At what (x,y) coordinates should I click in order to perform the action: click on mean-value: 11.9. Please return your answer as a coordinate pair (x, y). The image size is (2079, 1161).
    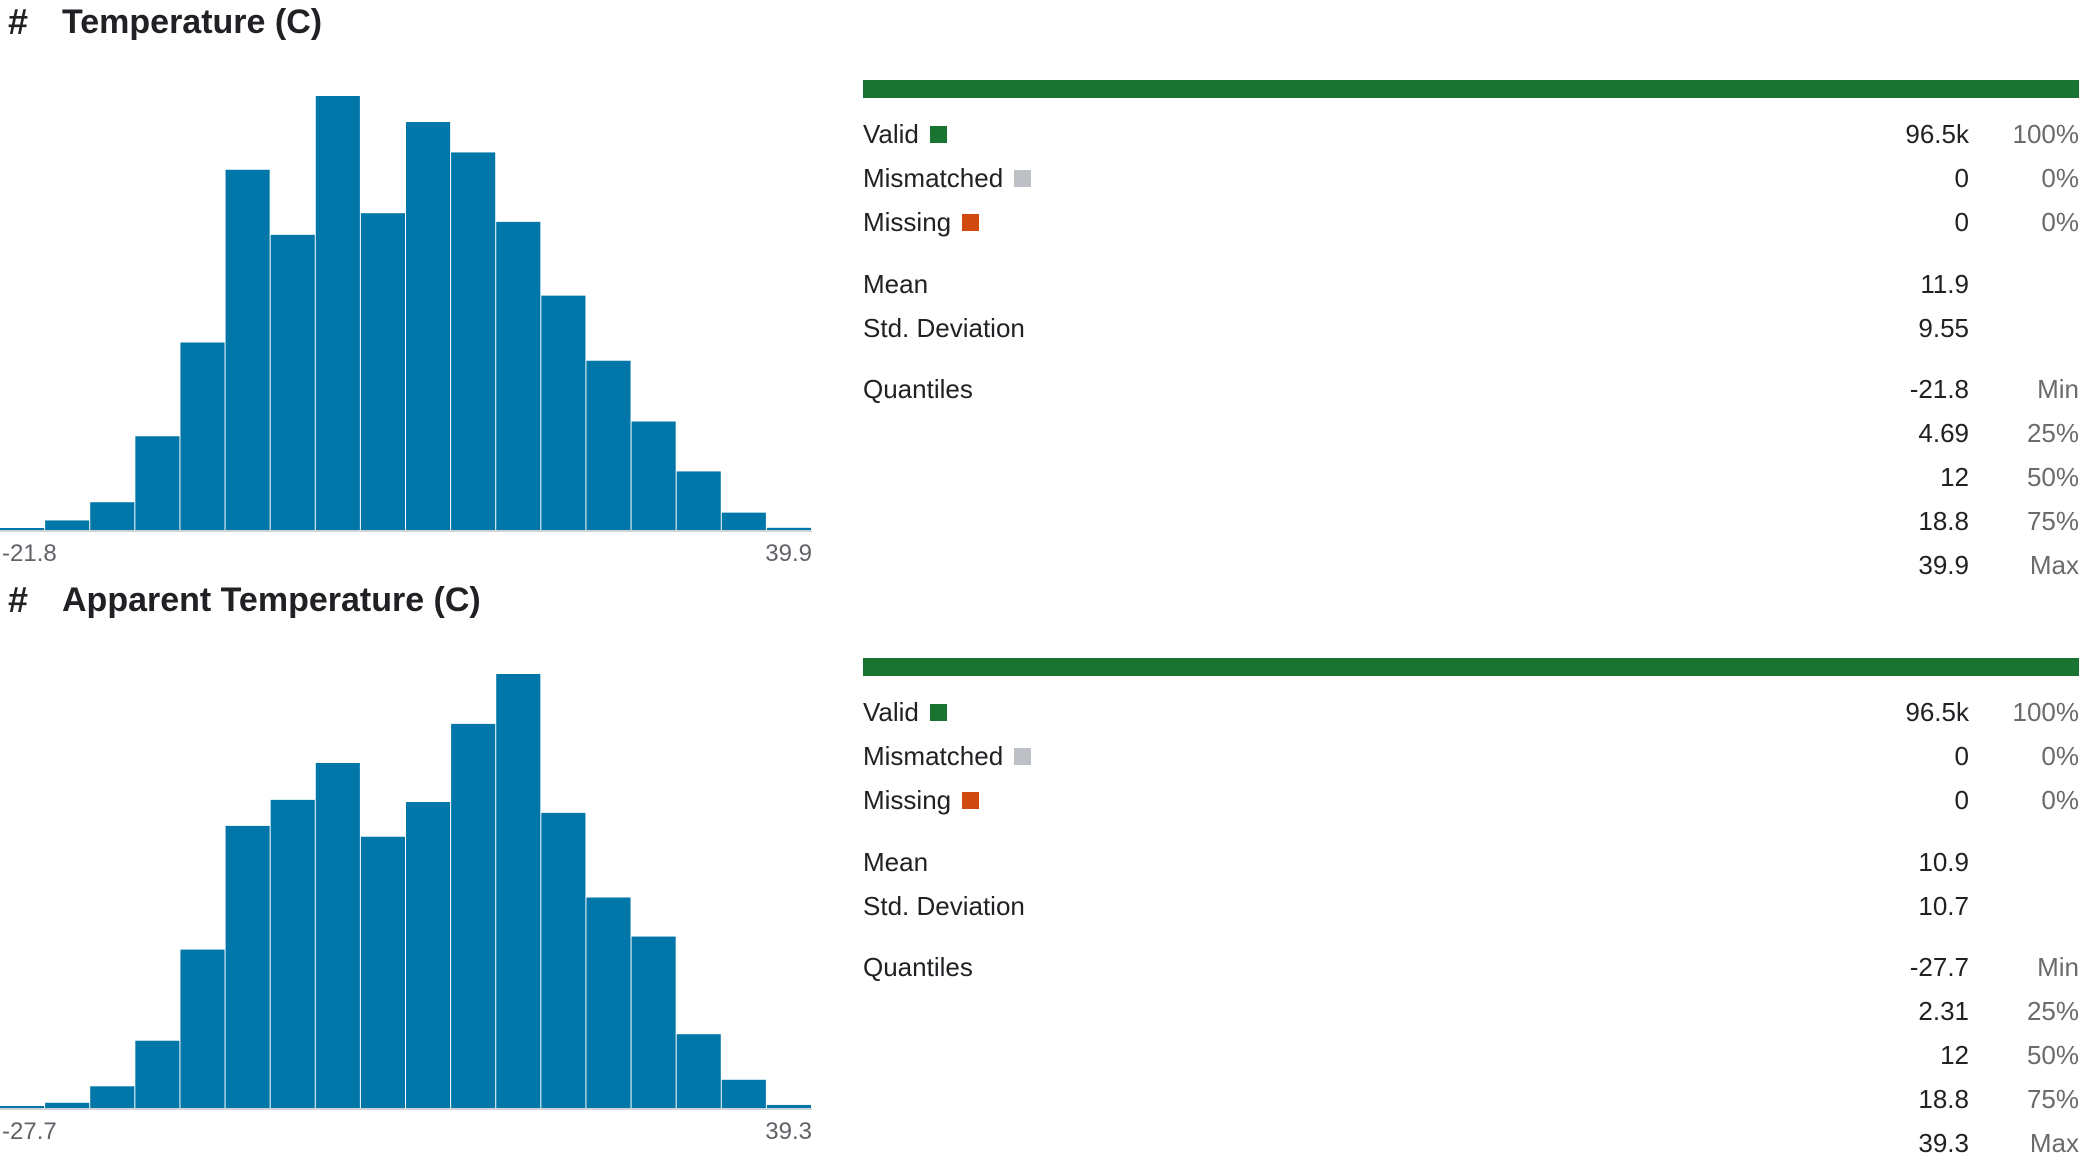
    Looking at the image, I should click on (1944, 284).